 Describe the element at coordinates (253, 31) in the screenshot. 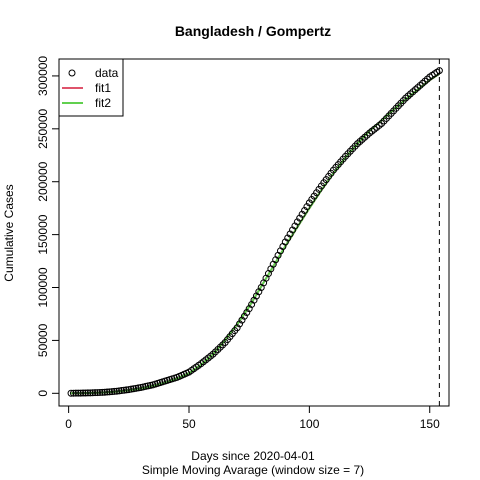

I see `chart-title: Bangladesh / Gompertz` at that location.